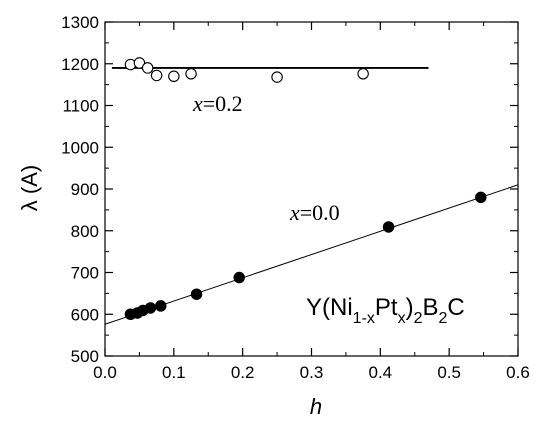  Describe the element at coordinates (518, 372) in the screenshot. I see `x-tick-label: 0.6` at that location.